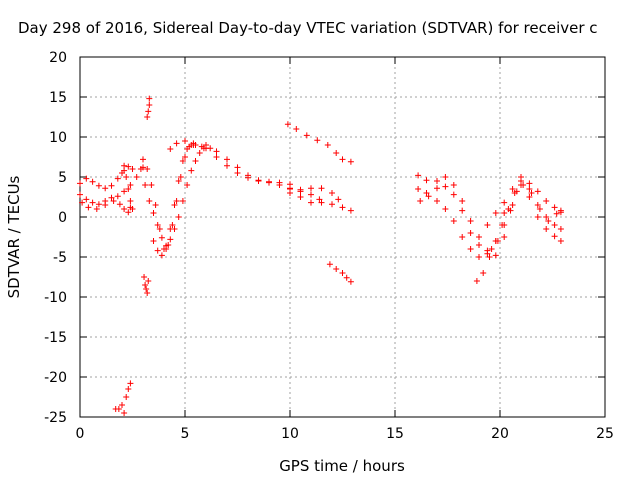 The image size is (640, 480). What do you see at coordinates (55, 418) in the screenshot?
I see `y-tick-label: -25` at bounding box center [55, 418].